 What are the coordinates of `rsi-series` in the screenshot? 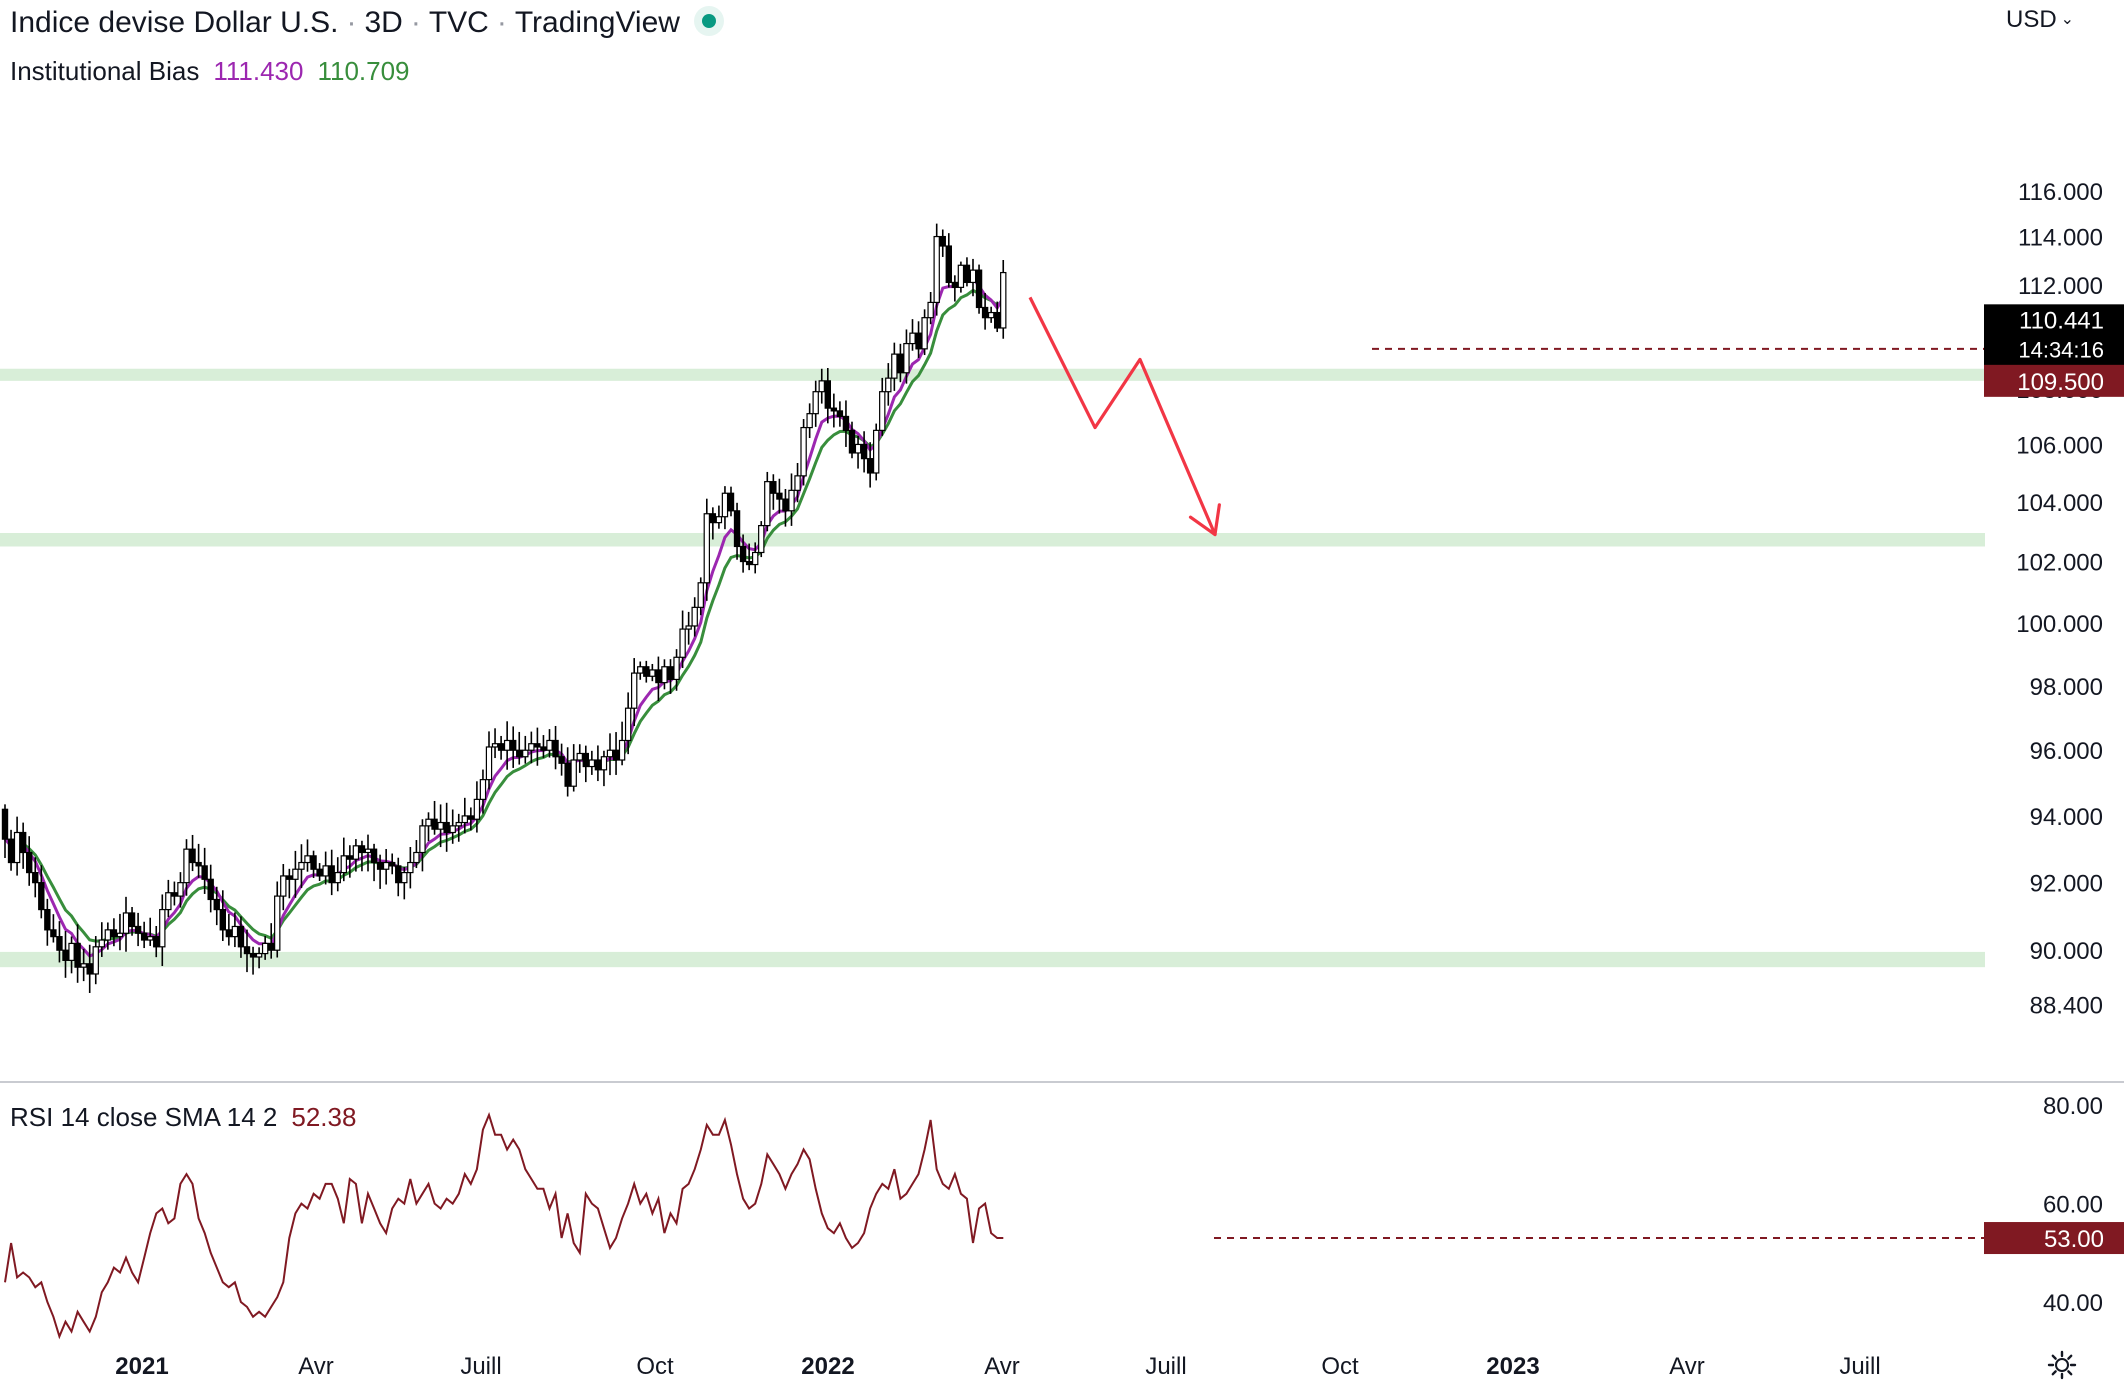 It's located at (504, 1226).